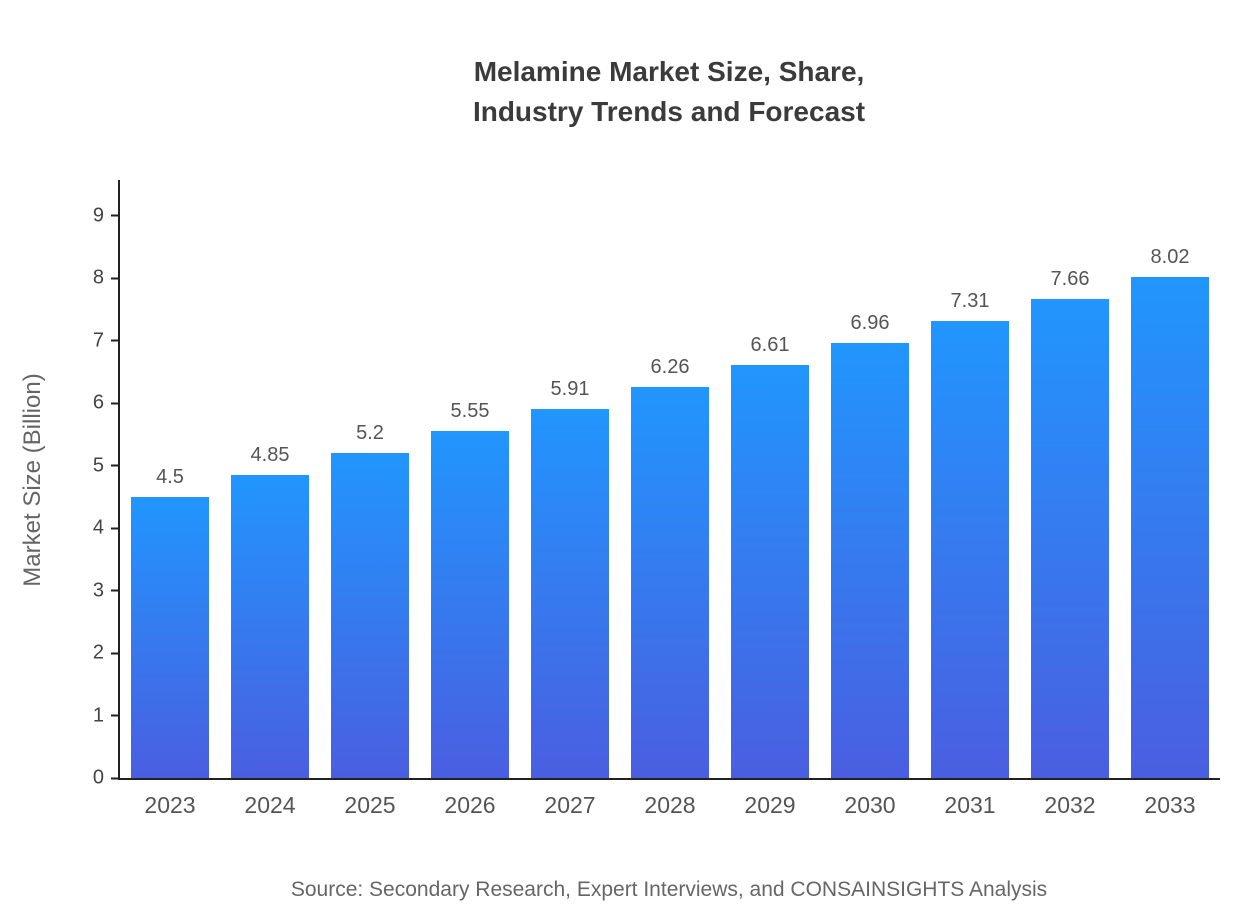 The height and width of the screenshot is (920, 1260). What do you see at coordinates (98, 340) in the screenshot?
I see `y-tick-label: 7` at bounding box center [98, 340].